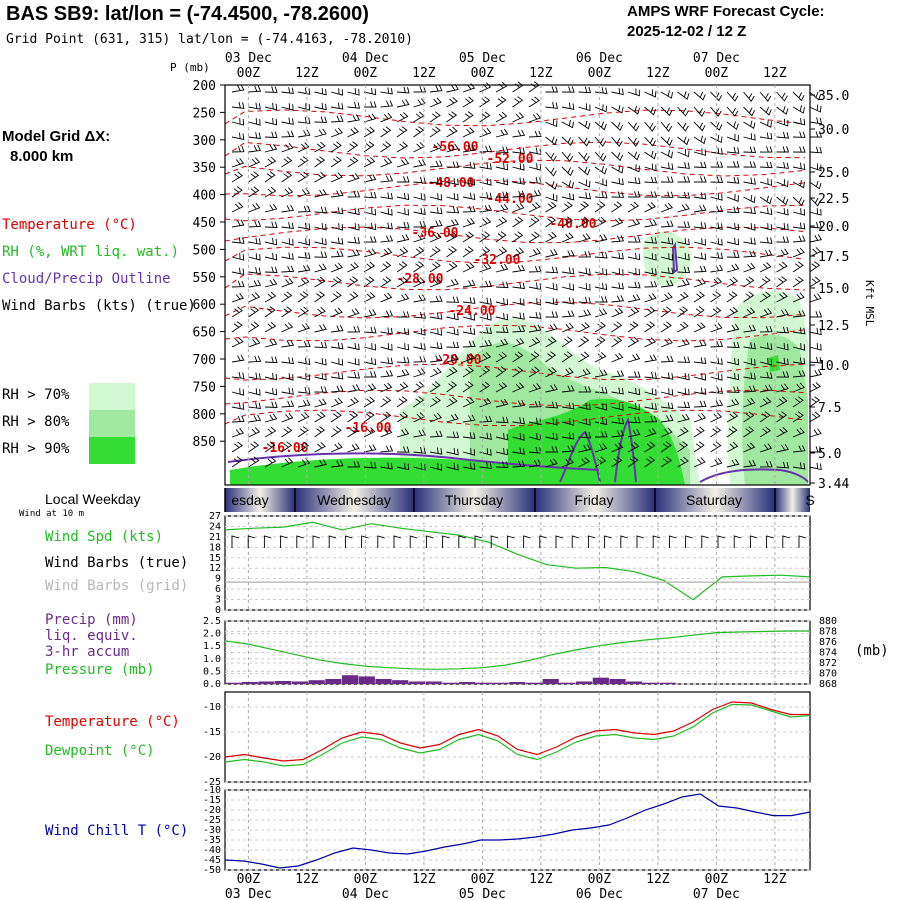 The height and width of the screenshot is (900, 900). What do you see at coordinates (510, 199) in the screenshot?
I see `temperature-contour-label: -44.00` at bounding box center [510, 199].